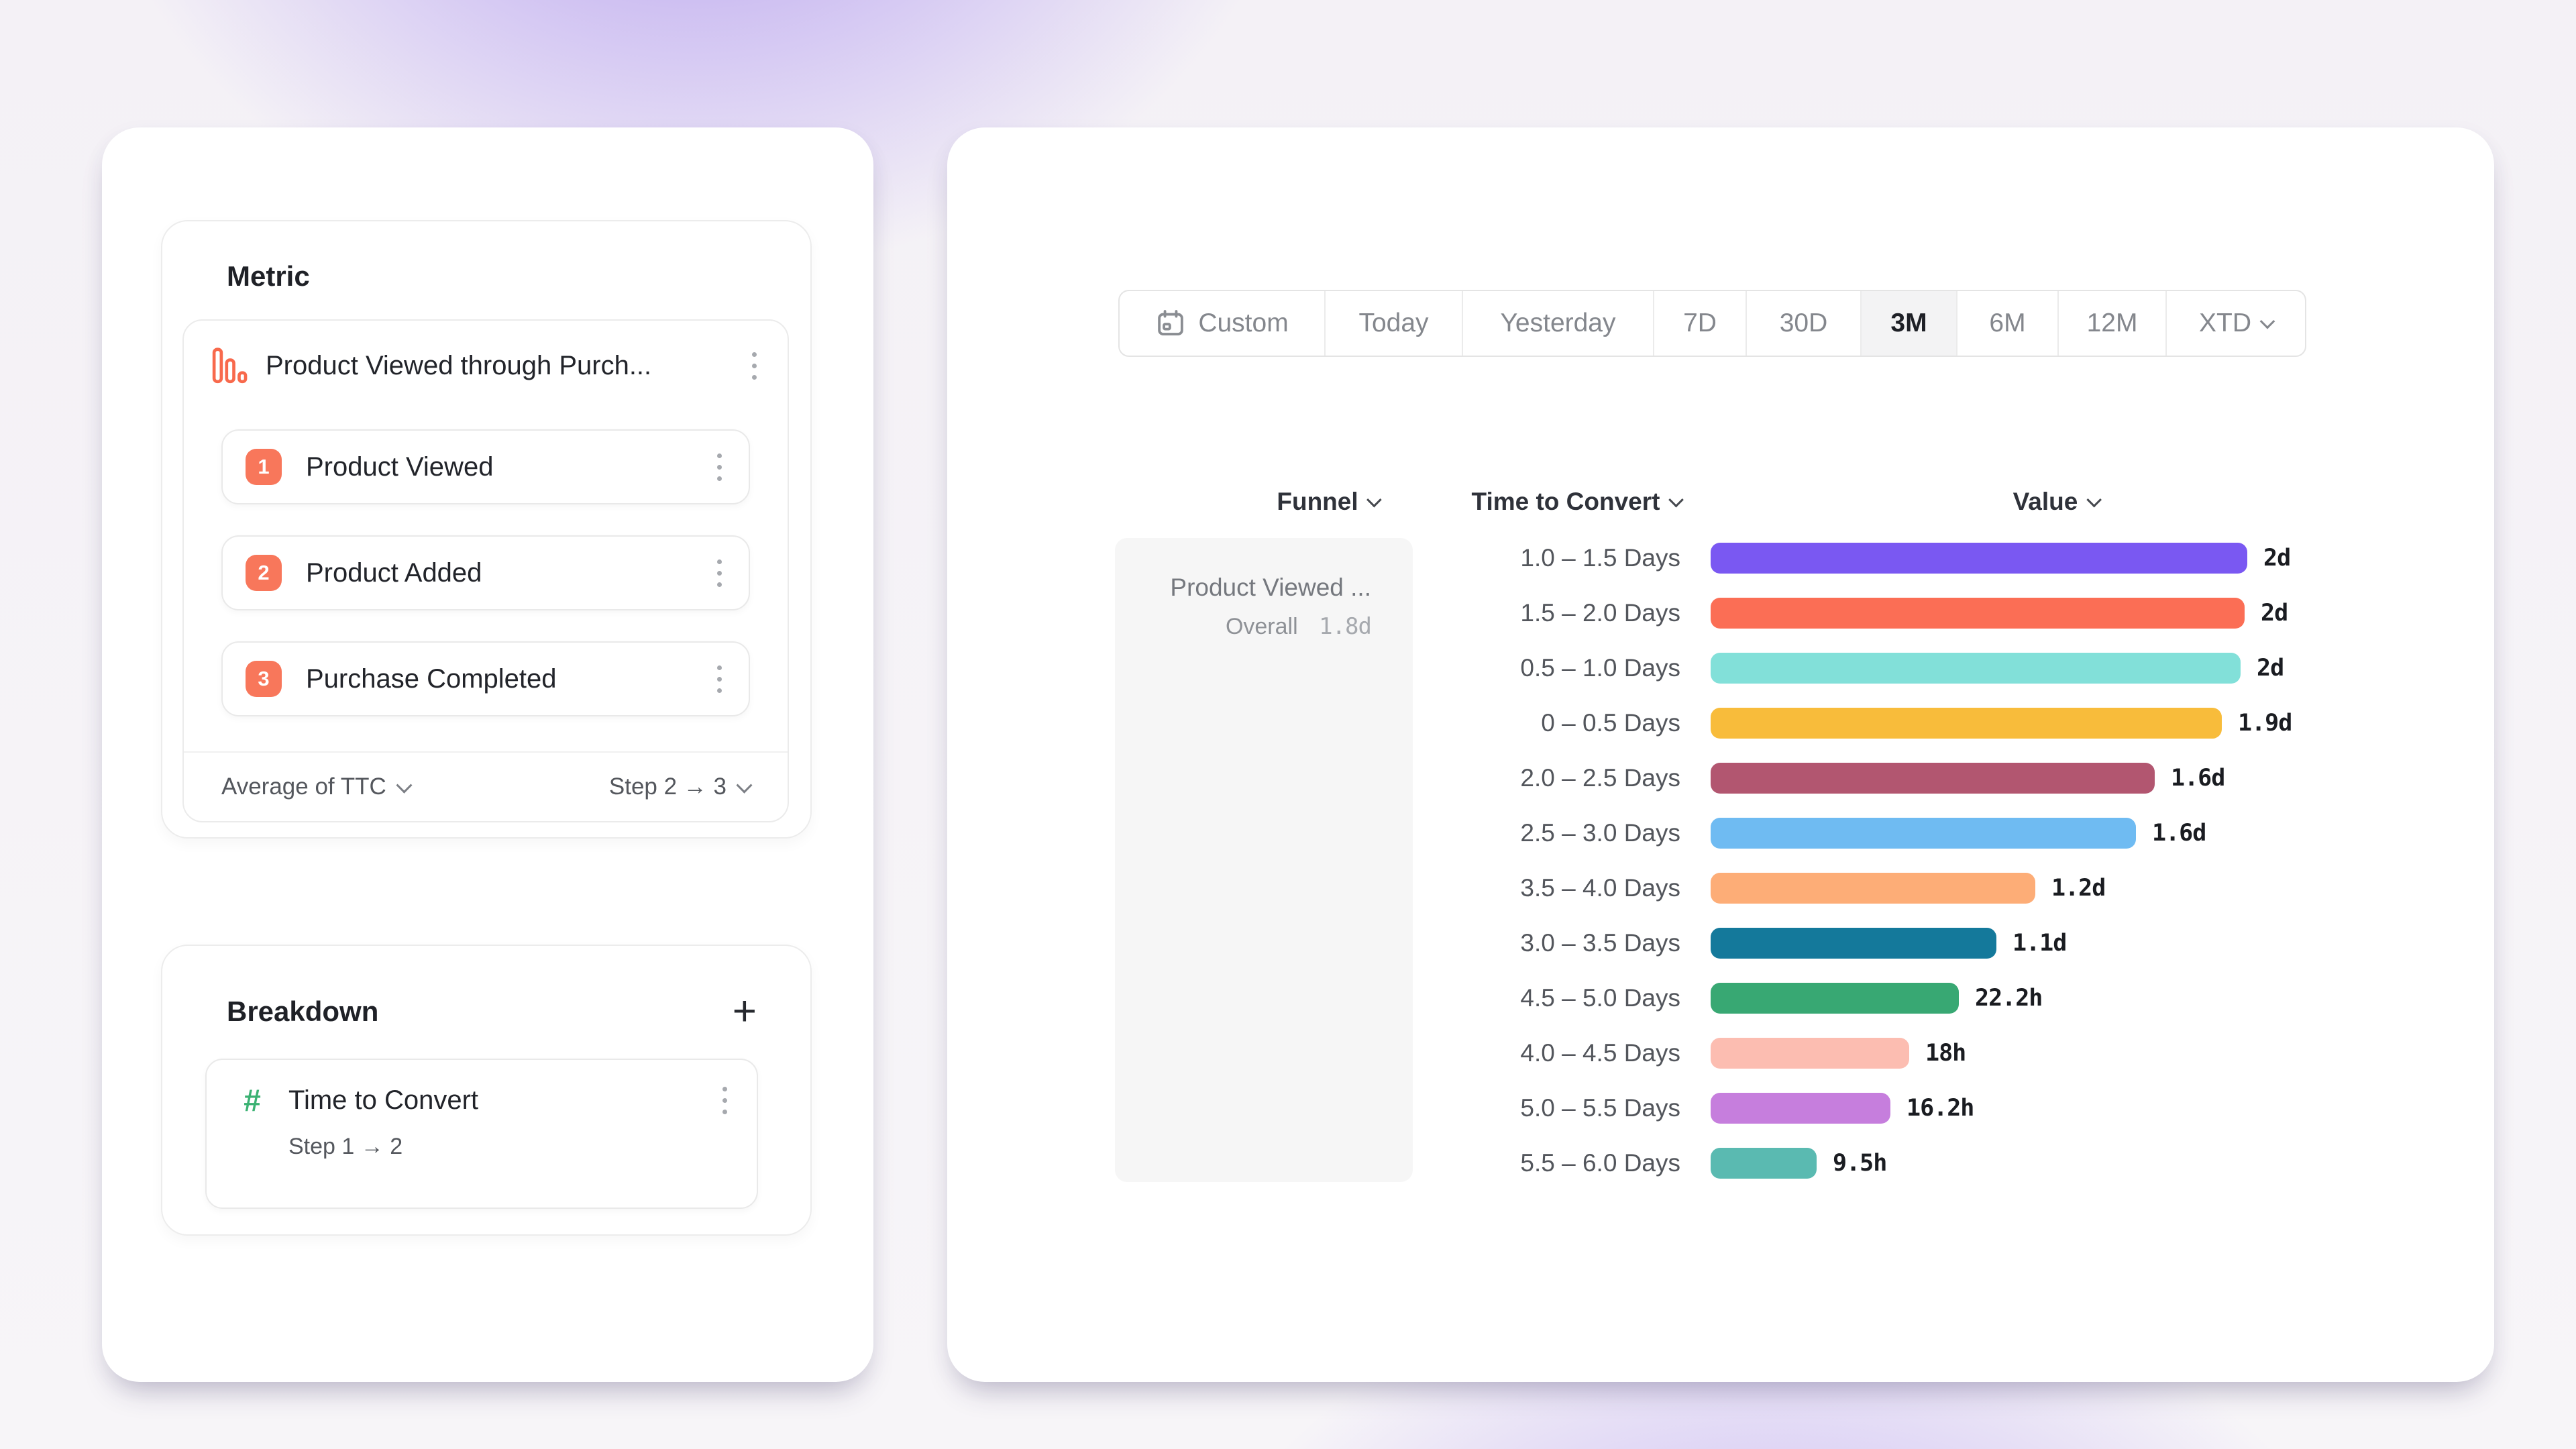 This screenshot has width=2576, height=1449. Describe the element at coordinates (1908, 323) in the screenshot. I see `date-range-option-3m: 3M` at that location.